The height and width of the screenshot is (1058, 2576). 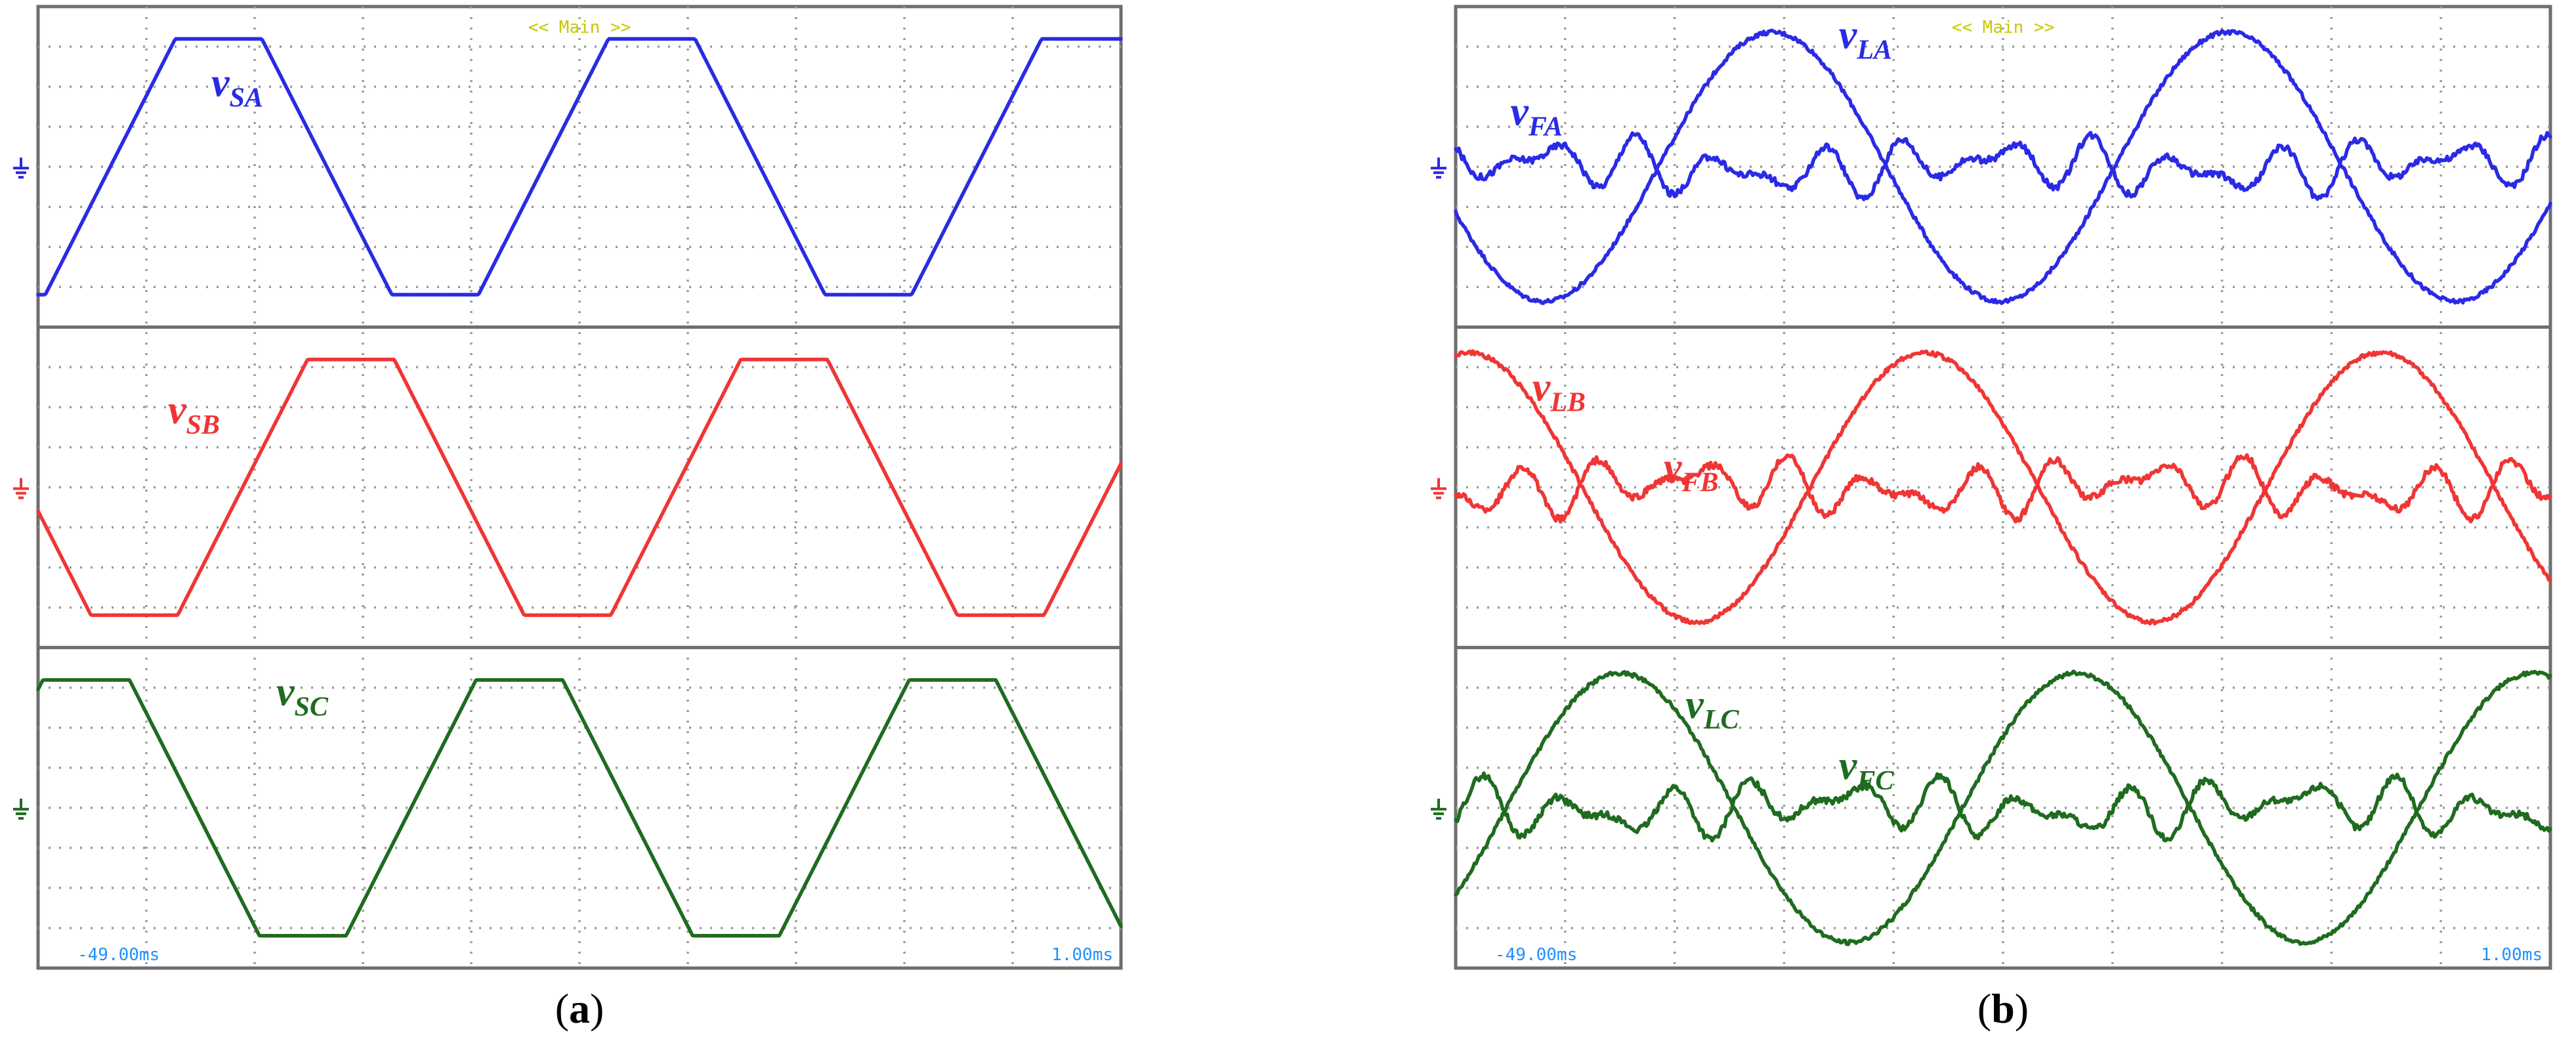 What do you see at coordinates (1865, 38) in the screenshot?
I see `series-label-vla: vLA` at bounding box center [1865, 38].